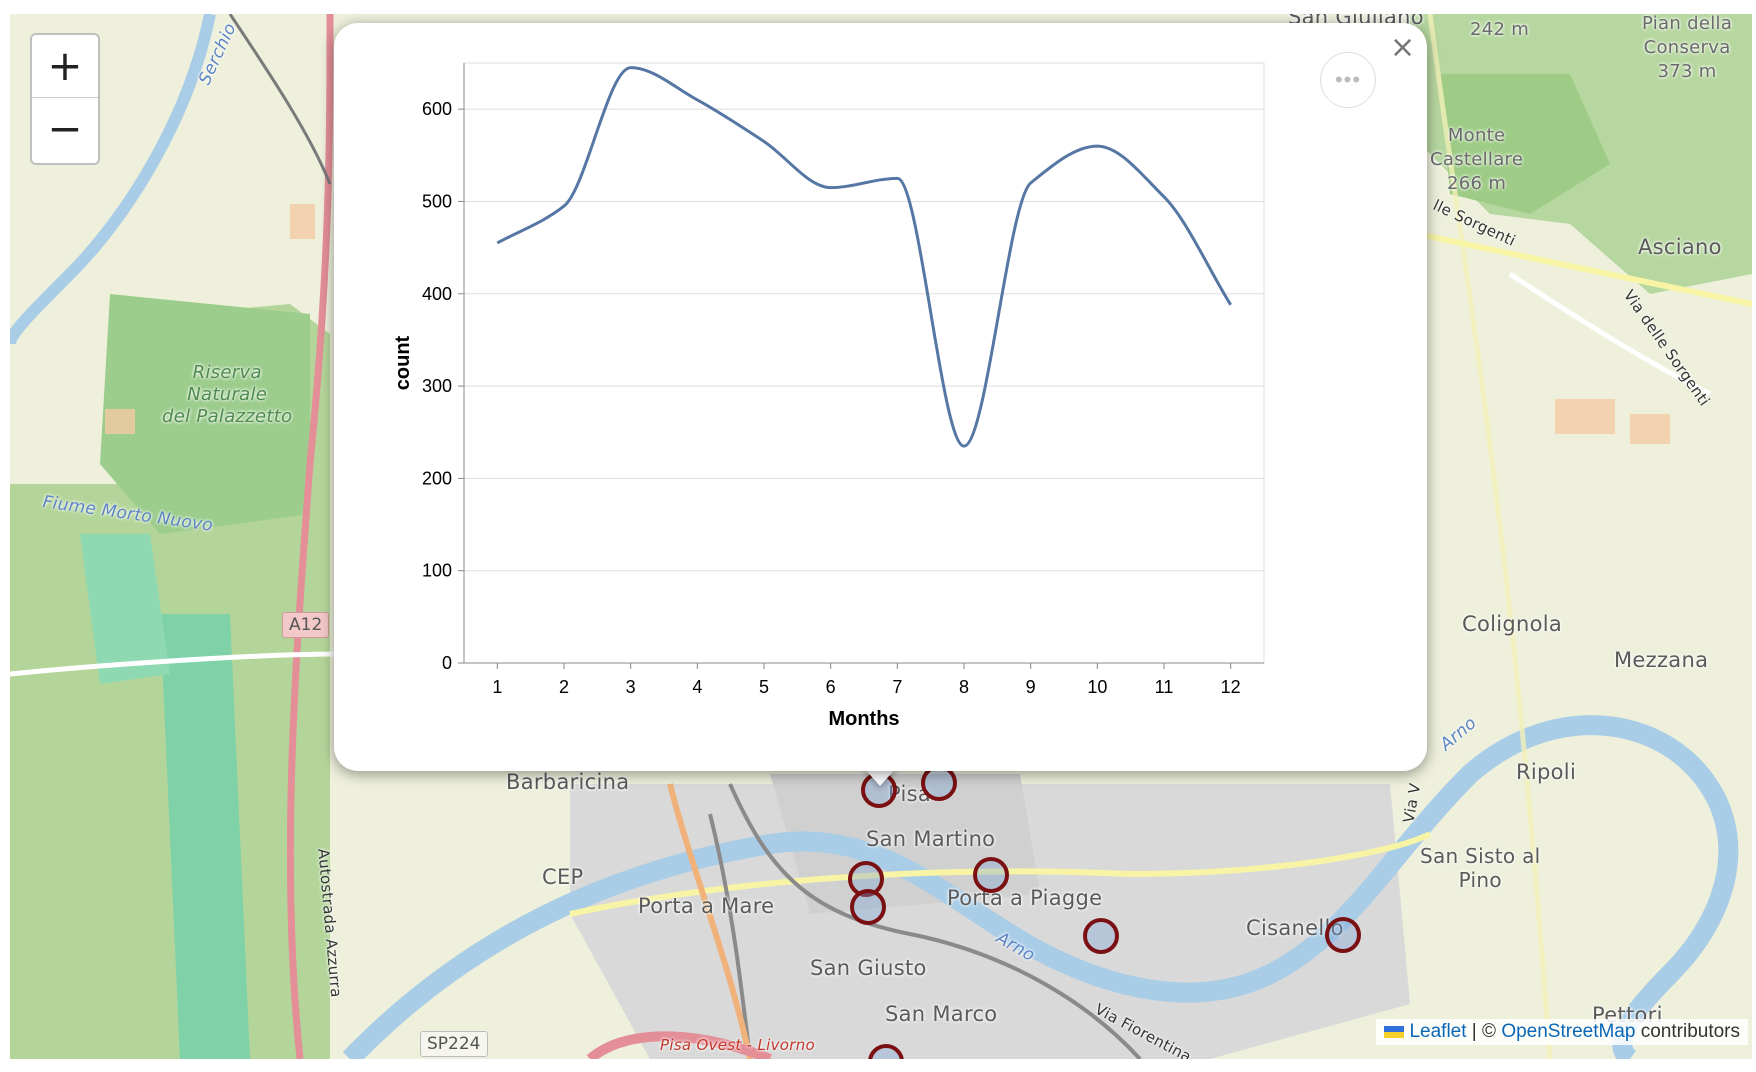  What do you see at coordinates (454, 1044) in the screenshot?
I see `road-shield-sp224: SP224` at bounding box center [454, 1044].